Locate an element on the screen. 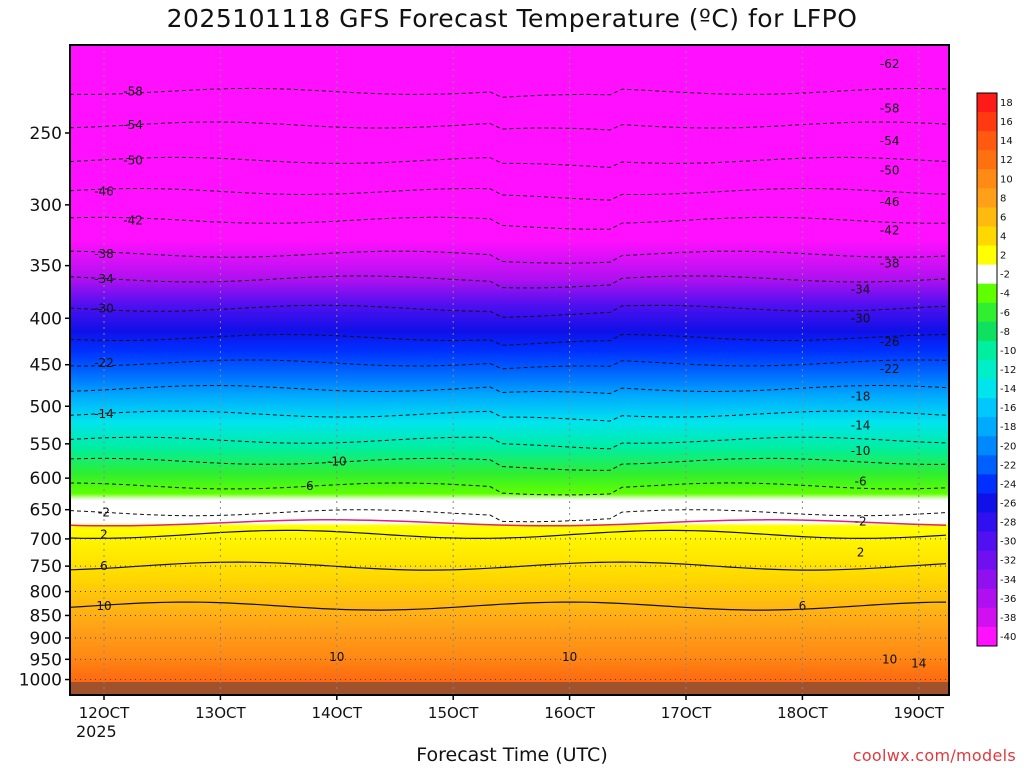 This screenshot has width=1024, height=768. contour-label: 14 is located at coordinates (918, 663).